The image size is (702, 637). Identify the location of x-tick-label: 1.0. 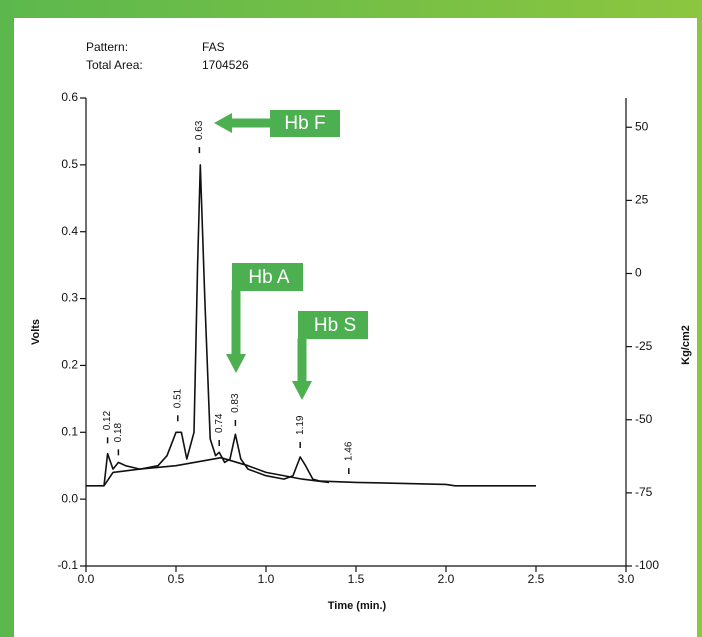
(266, 579).